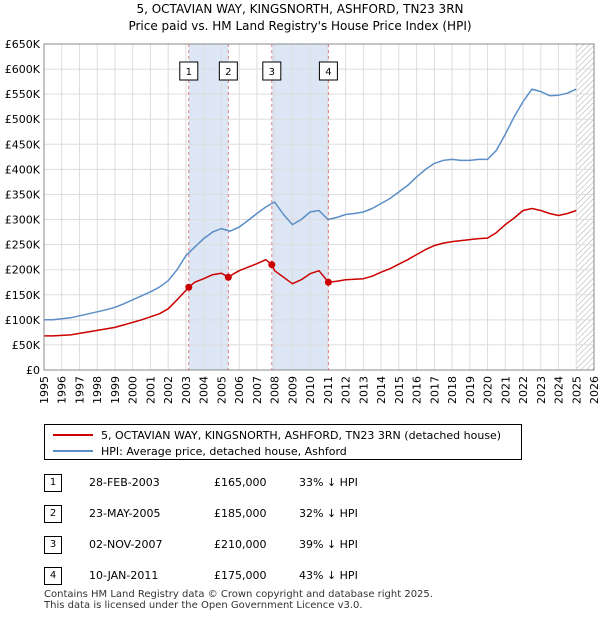 The height and width of the screenshot is (620, 600). What do you see at coordinates (240, 482) in the screenshot?
I see `sale-price: £165,000` at bounding box center [240, 482].